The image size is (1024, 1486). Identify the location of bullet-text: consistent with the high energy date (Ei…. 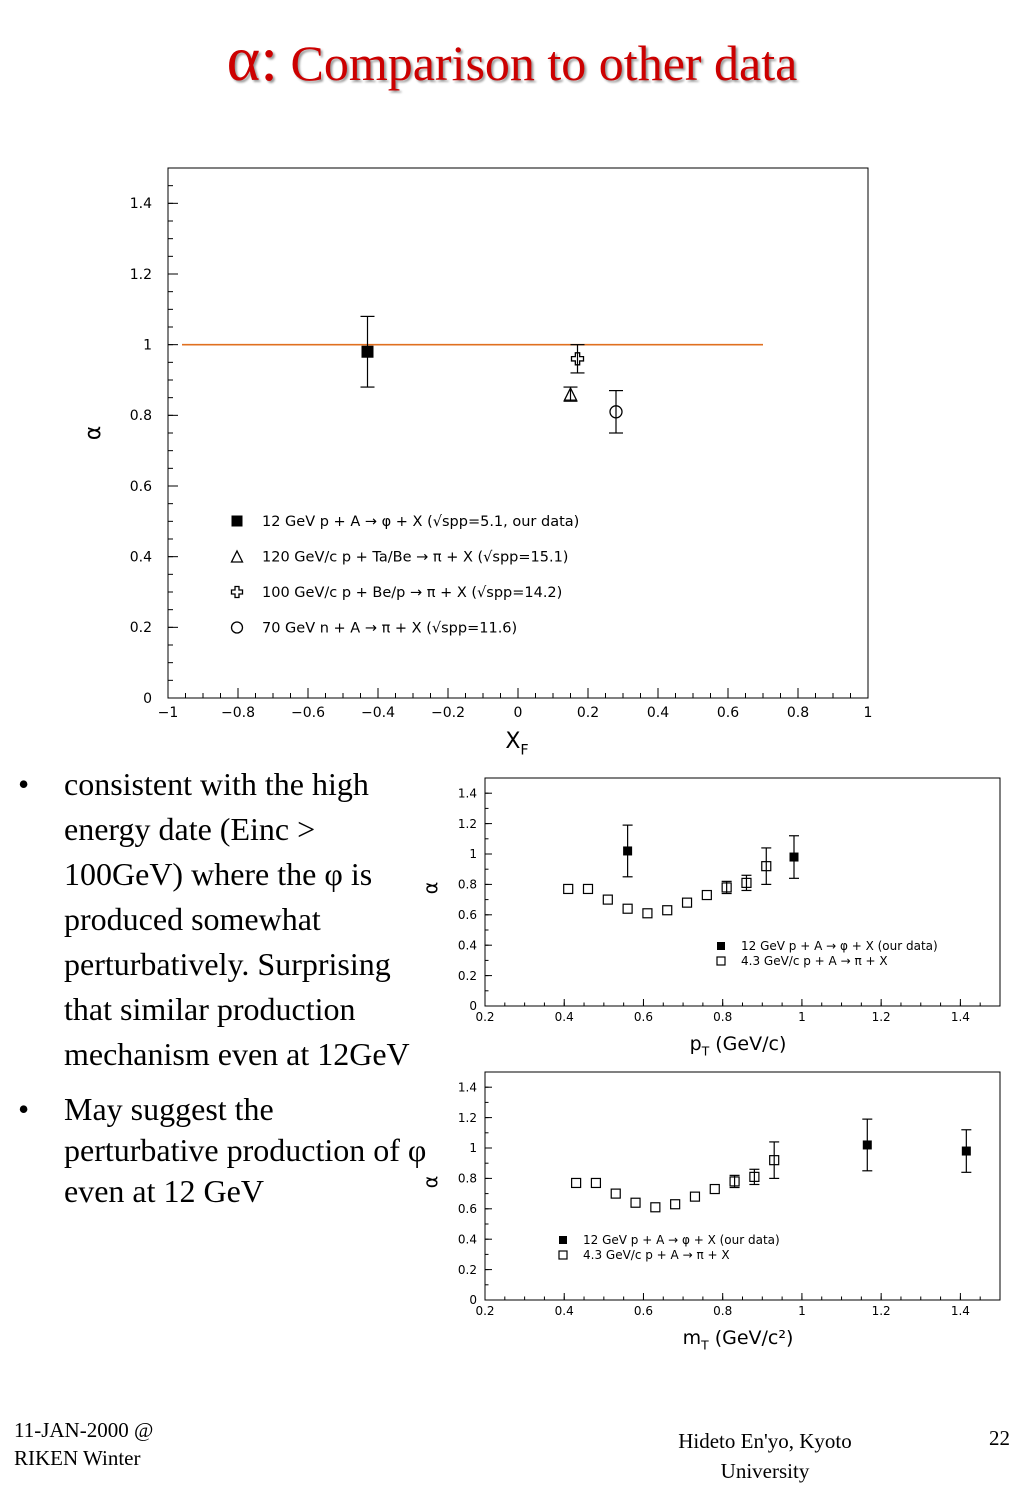
(237, 919).